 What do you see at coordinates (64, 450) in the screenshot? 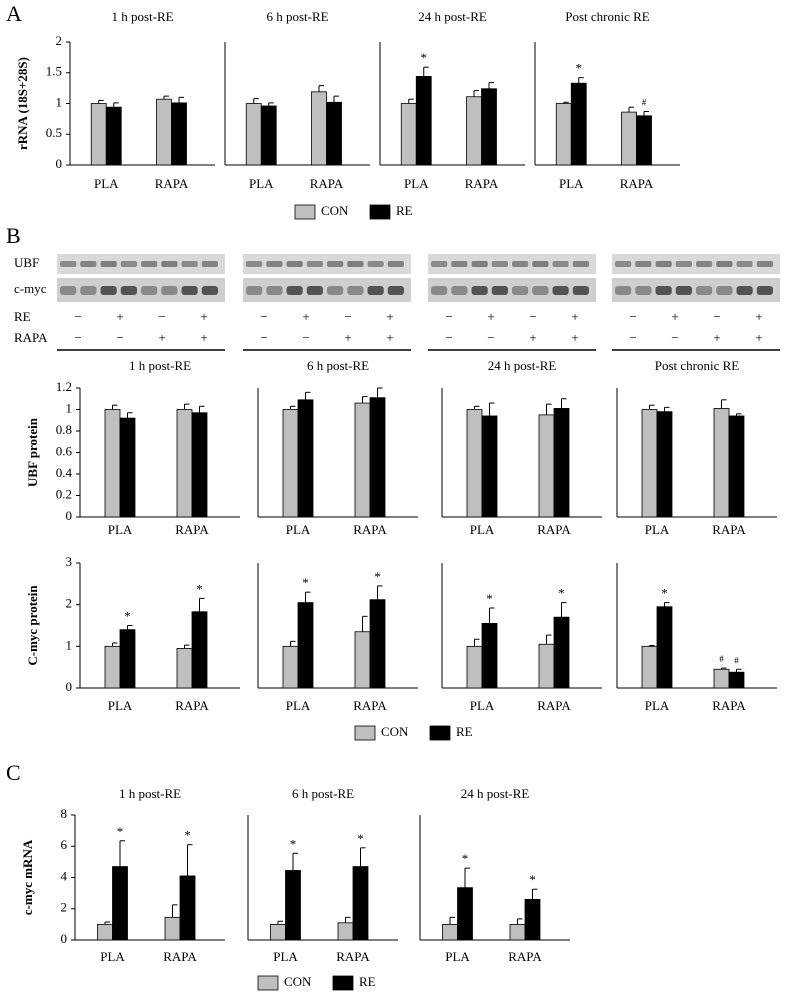
I see `y-tick-label: 0.6` at bounding box center [64, 450].